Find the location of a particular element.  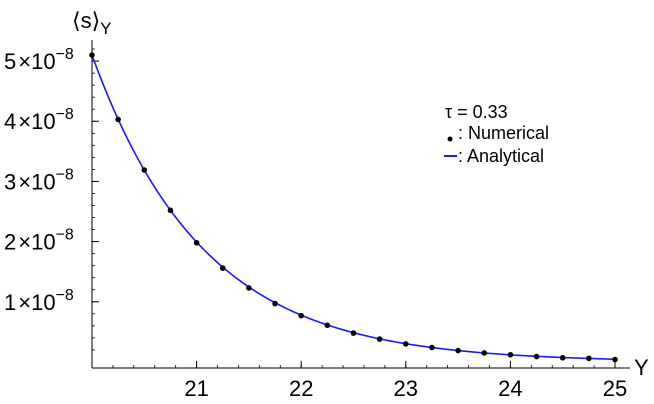

y-axis-label: ⟨s⟩Y is located at coordinates (92, 23).